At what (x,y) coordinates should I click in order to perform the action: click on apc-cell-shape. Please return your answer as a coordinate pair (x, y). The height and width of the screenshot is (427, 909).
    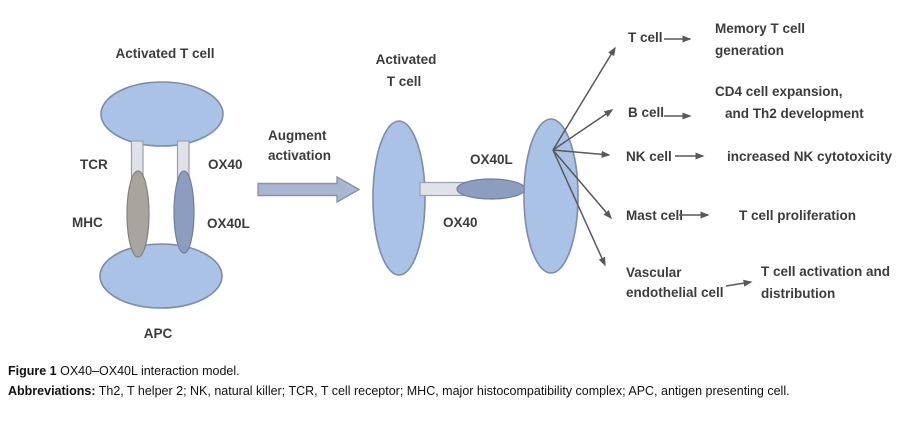
    Looking at the image, I should click on (161, 276).